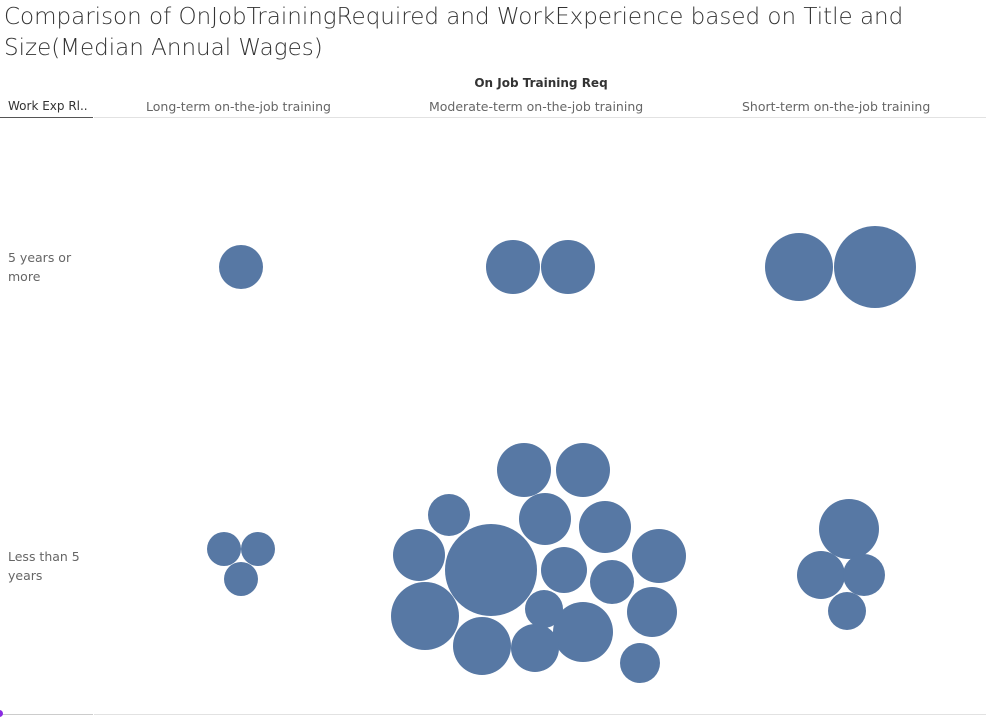 This screenshot has width=986, height=720. I want to click on column-group-header: On Job Training Req, so click(541, 83).